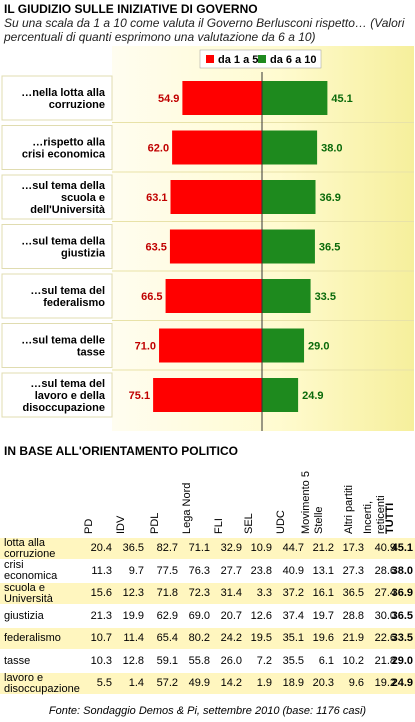 The image size is (415, 722). I want to click on data-label-da-6-a-10: 24.9, so click(312, 396).